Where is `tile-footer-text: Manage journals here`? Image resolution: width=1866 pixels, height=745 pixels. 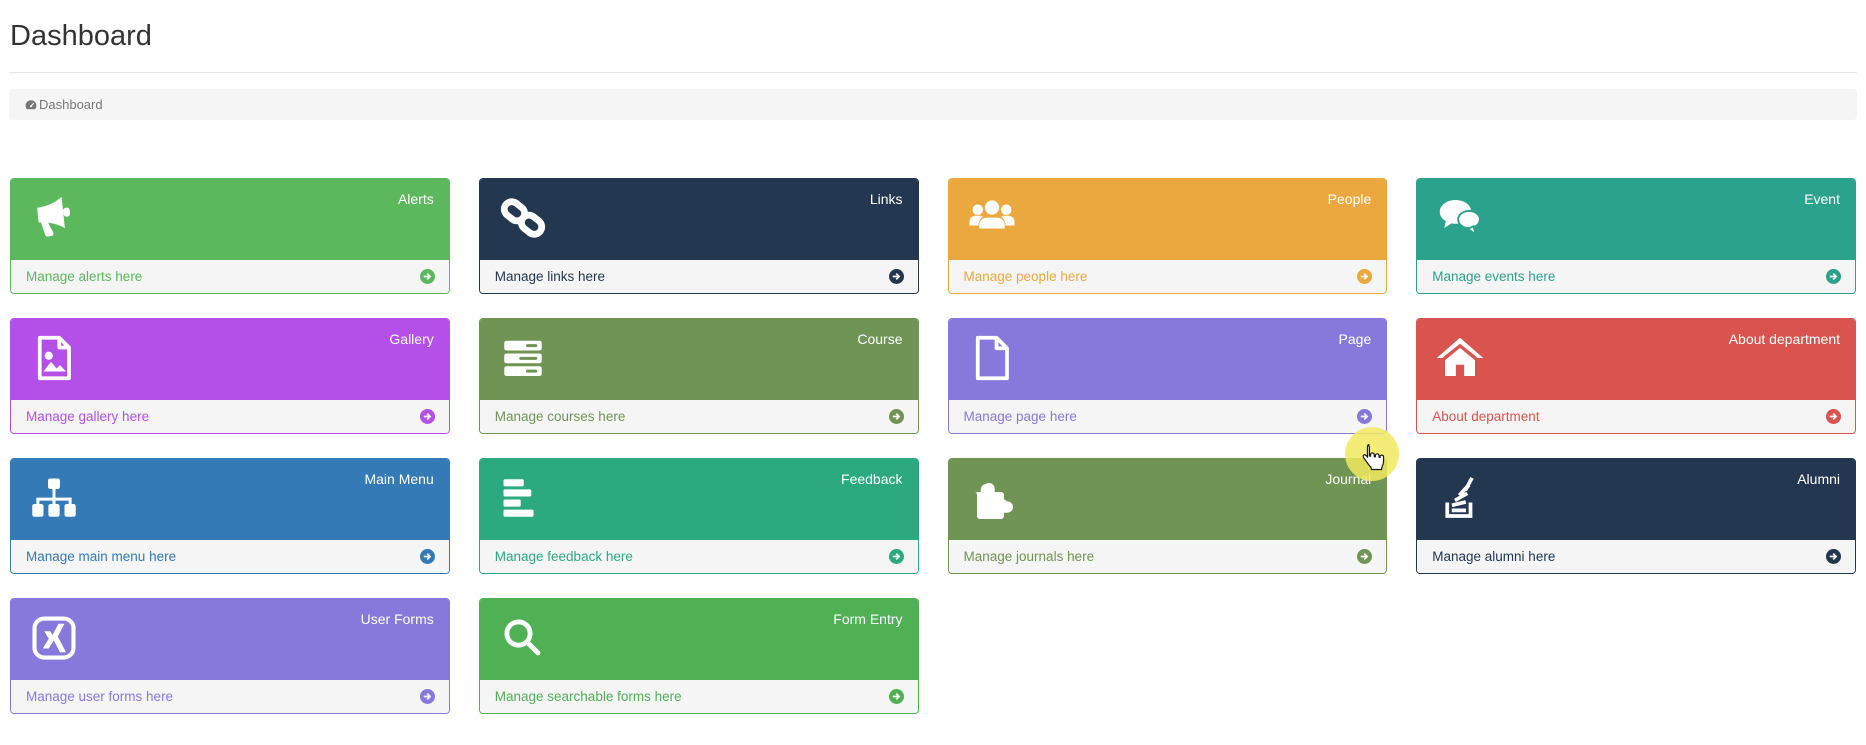 tile-footer-text: Manage journals here is located at coordinates (1029, 556).